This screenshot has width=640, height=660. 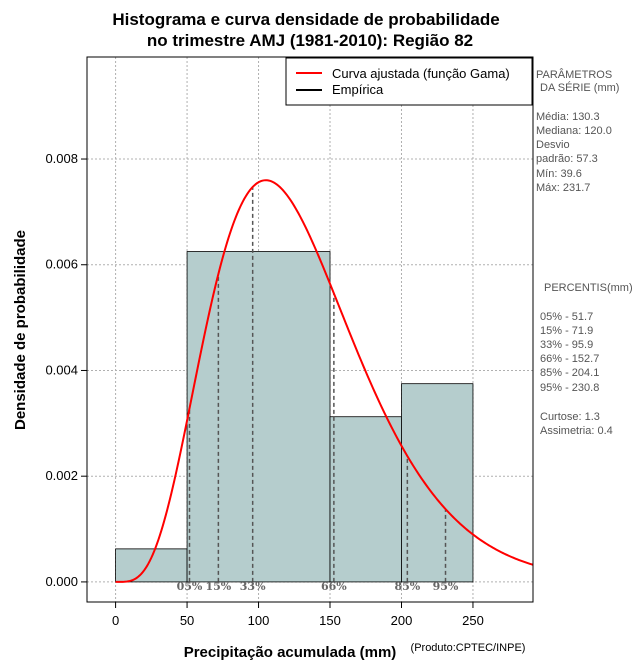 I want to click on percentile-label-1: 15%, so click(x=218, y=586).